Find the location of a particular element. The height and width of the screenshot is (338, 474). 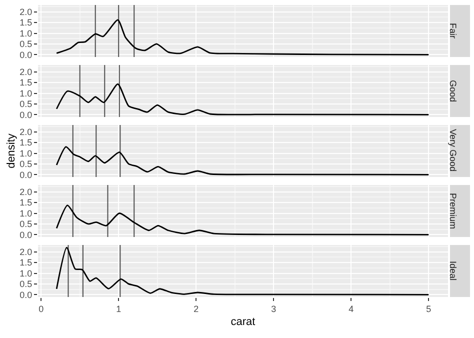

x-tick-label: 5 is located at coordinates (429, 309).